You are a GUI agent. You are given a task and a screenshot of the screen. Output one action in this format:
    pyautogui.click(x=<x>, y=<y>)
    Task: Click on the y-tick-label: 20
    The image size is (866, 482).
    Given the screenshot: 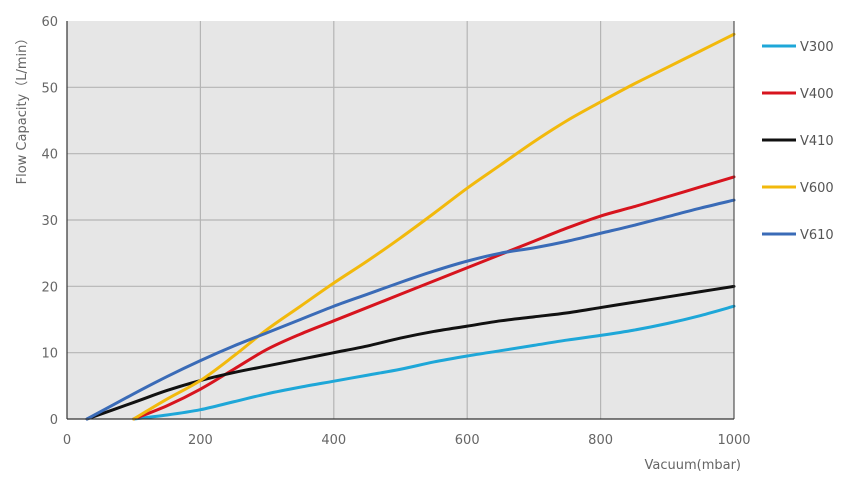 What is the action you would take?
    pyautogui.click(x=49, y=287)
    